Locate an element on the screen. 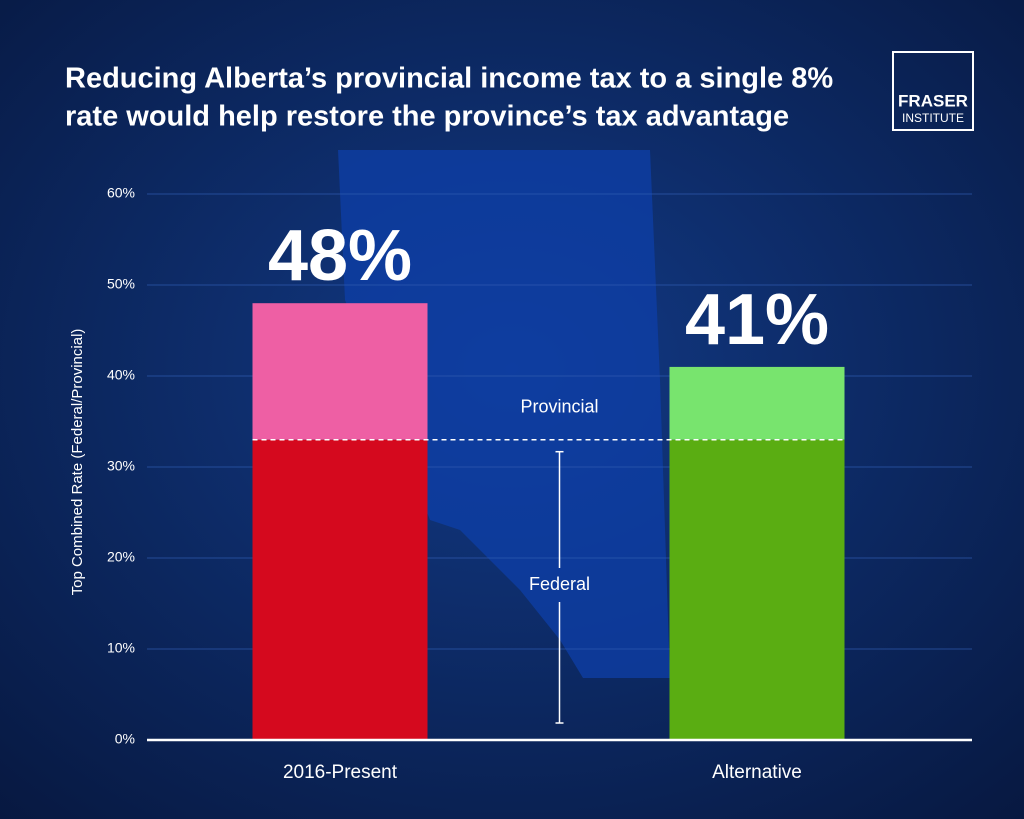 The height and width of the screenshot is (819, 1024). logo-text: FRASER is located at coordinates (933, 100).